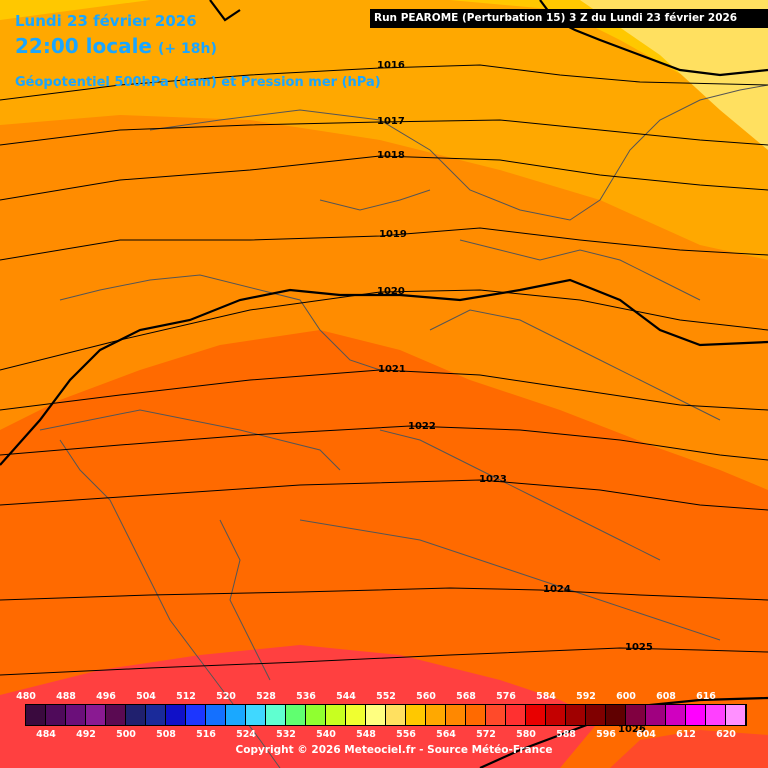 The height and width of the screenshot is (768, 768). What do you see at coordinates (186, 696) in the screenshot?
I see `colorbar-label-top: 512` at bounding box center [186, 696].